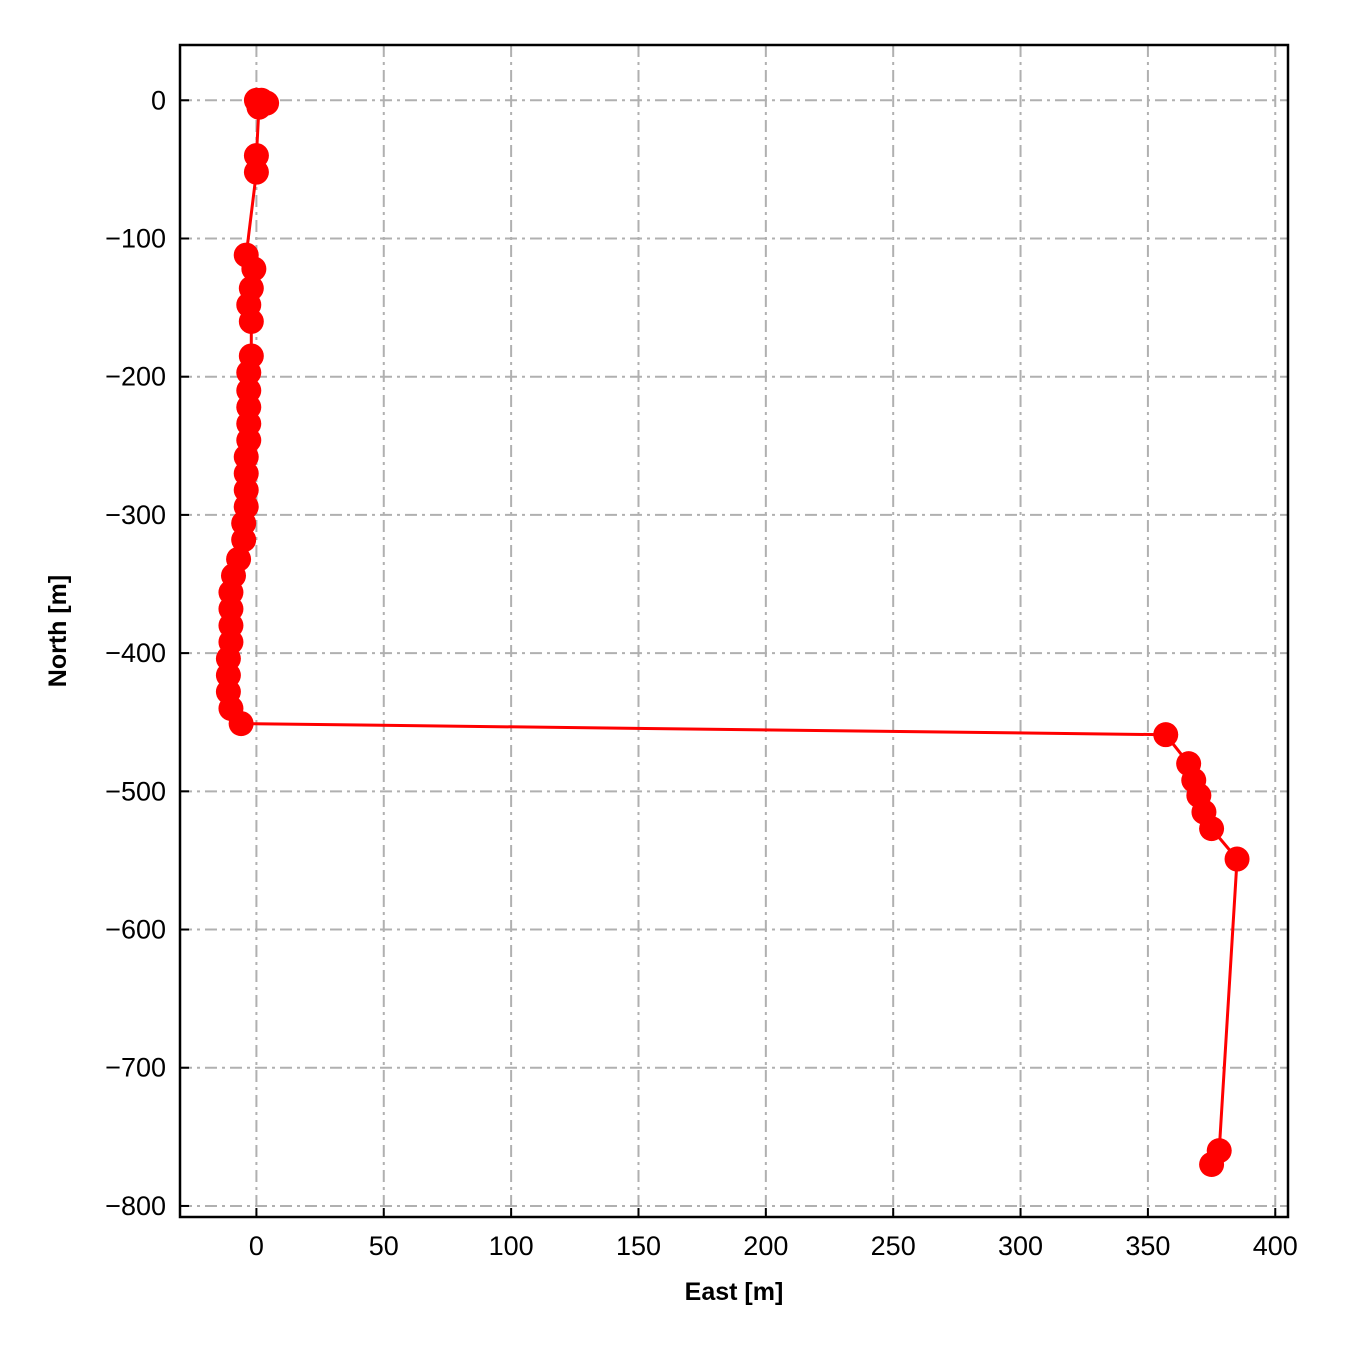 Image resolution: width=1350 pixels, height=1355 pixels. Describe the element at coordinates (893, 1246) in the screenshot. I see `x-tick-label: 250` at that location.